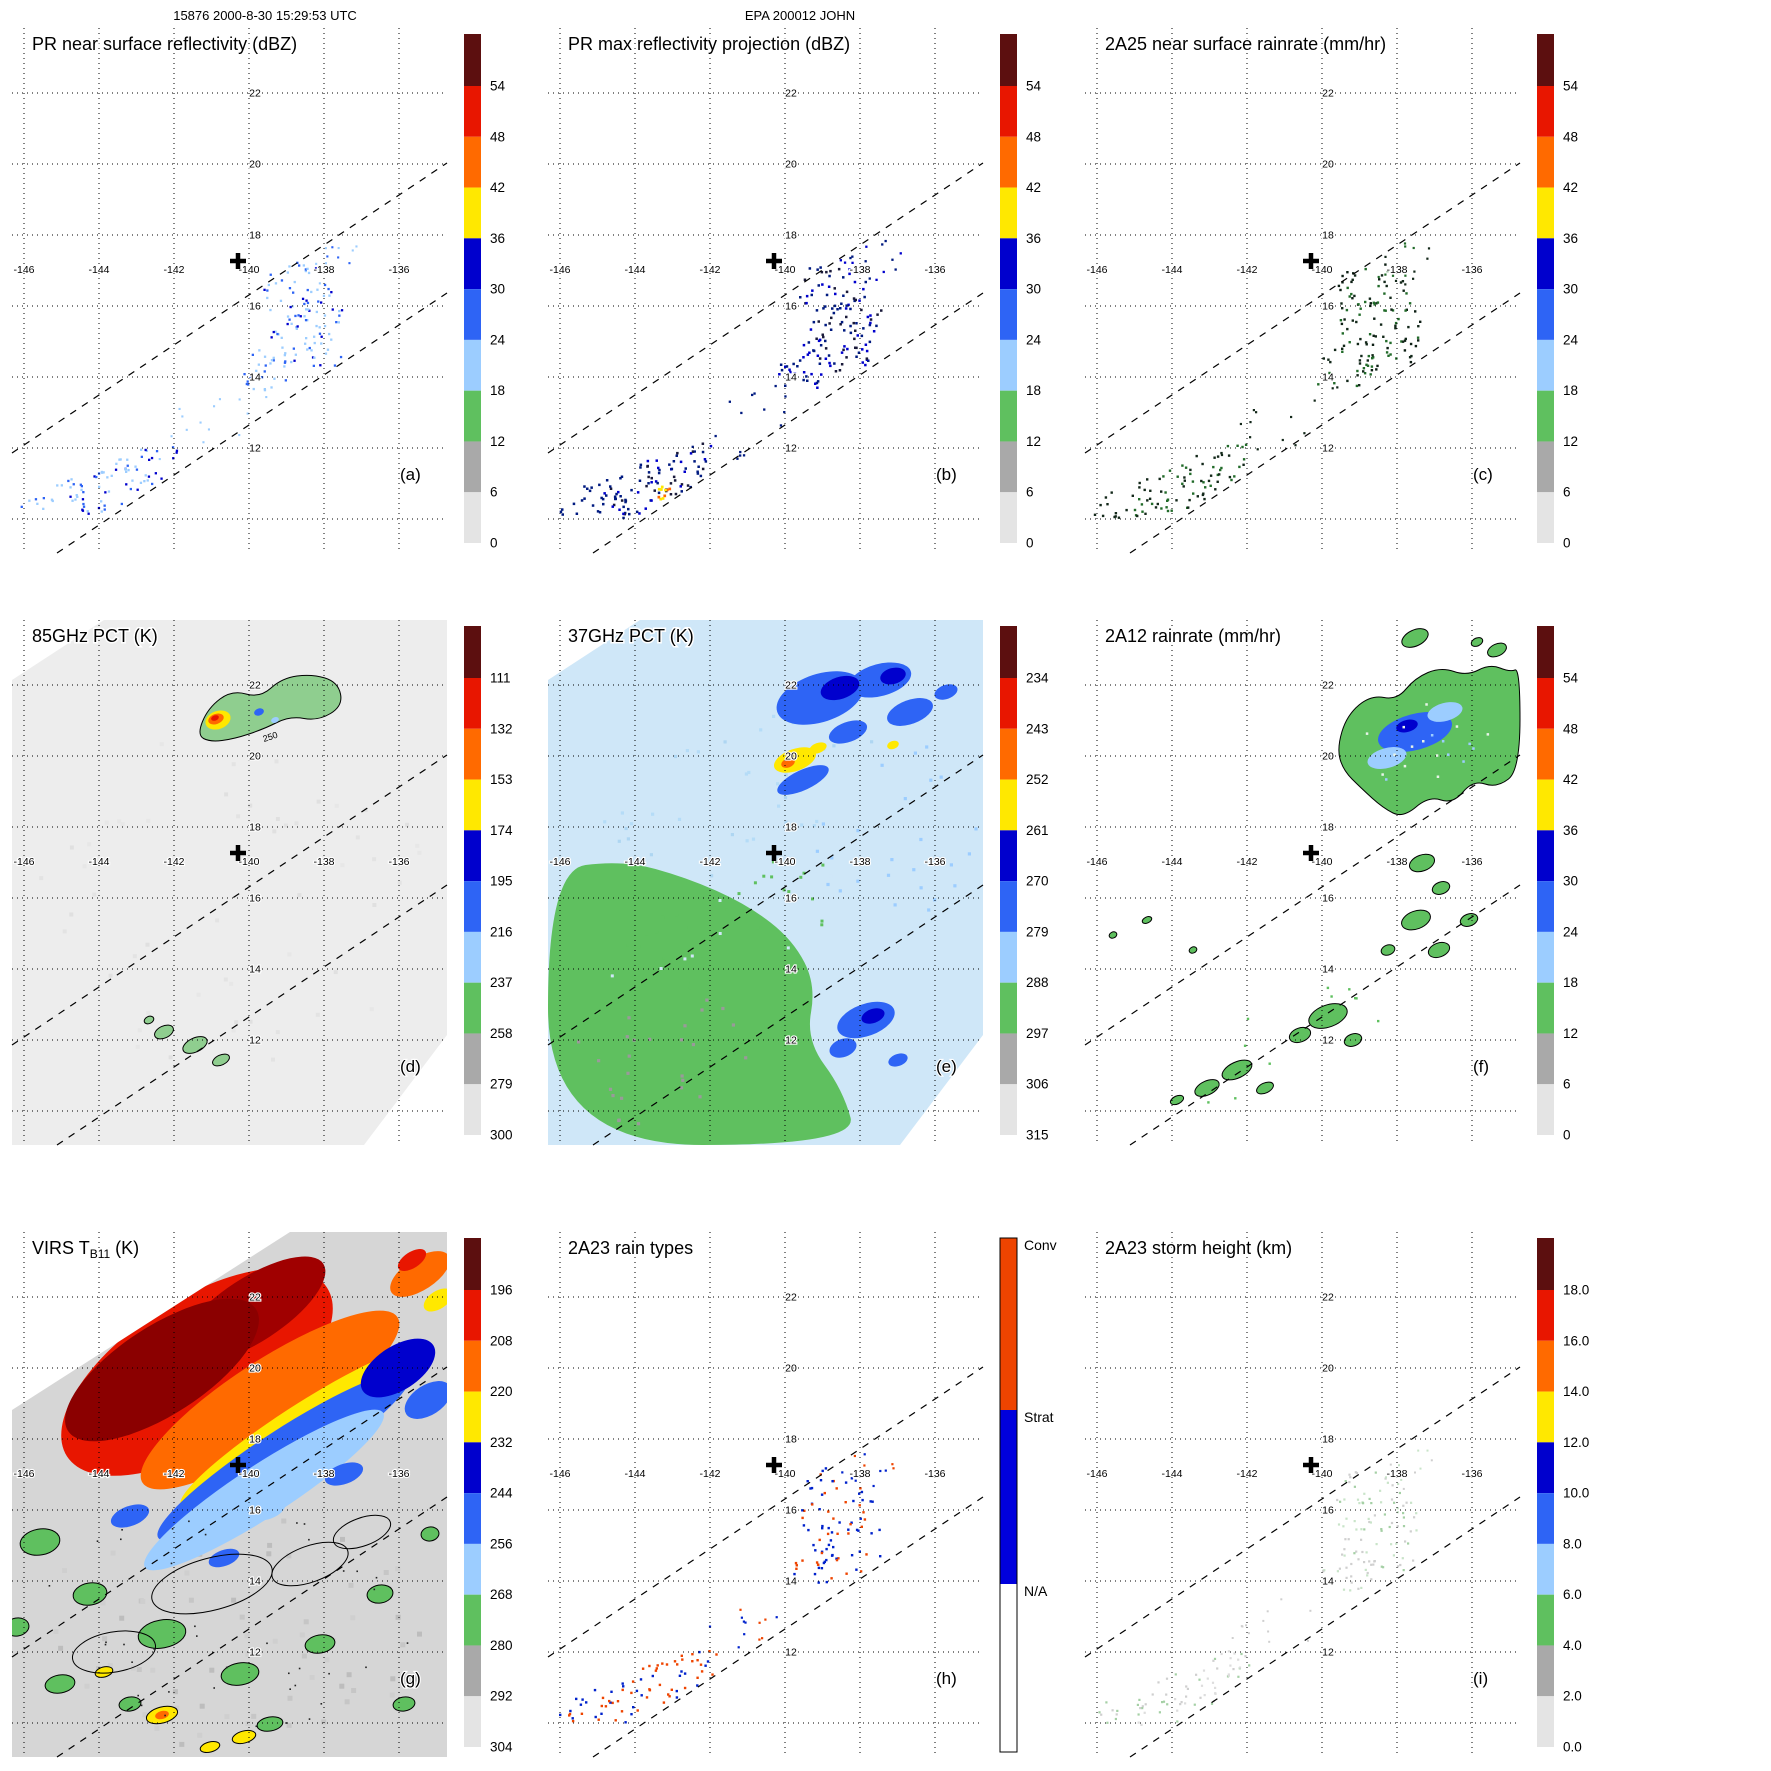  I want to click on colorbar-tick: 261, so click(1037, 830).